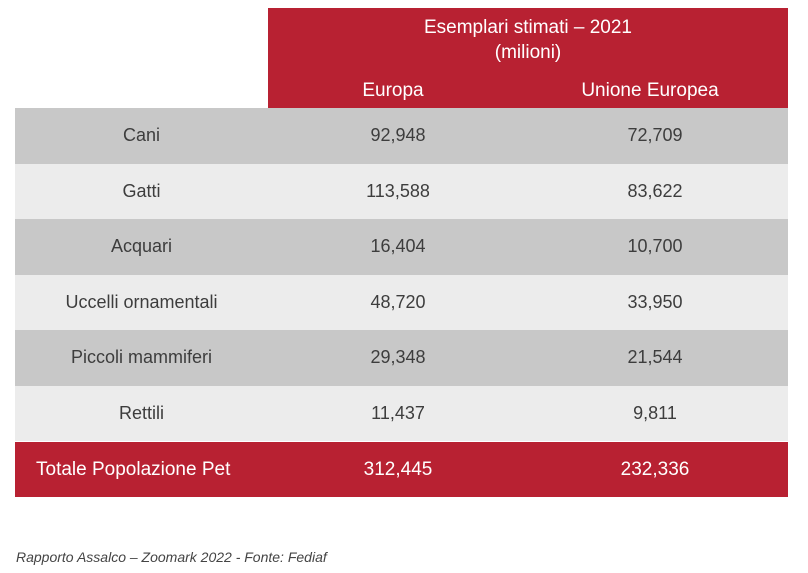 Image resolution: width=808 pixels, height=573 pixels. I want to click on value-ue: 83,622, so click(655, 190).